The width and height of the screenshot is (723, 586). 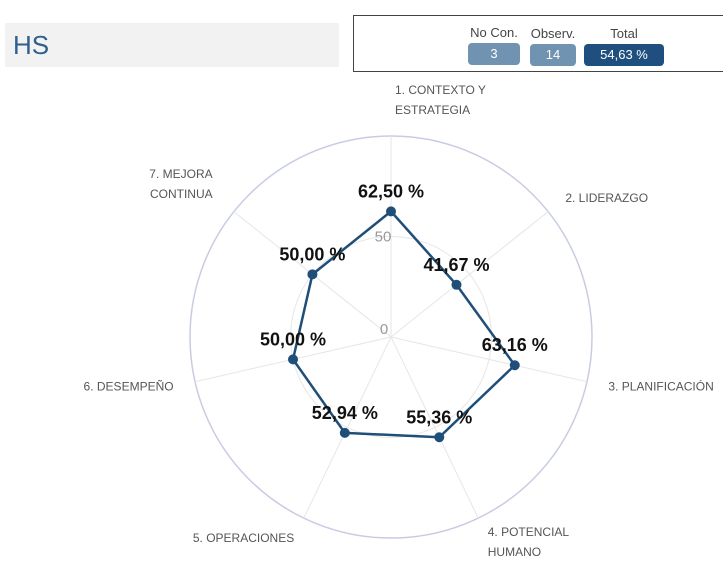 What do you see at coordinates (31, 45) in the screenshot?
I see `page-title: HS` at bounding box center [31, 45].